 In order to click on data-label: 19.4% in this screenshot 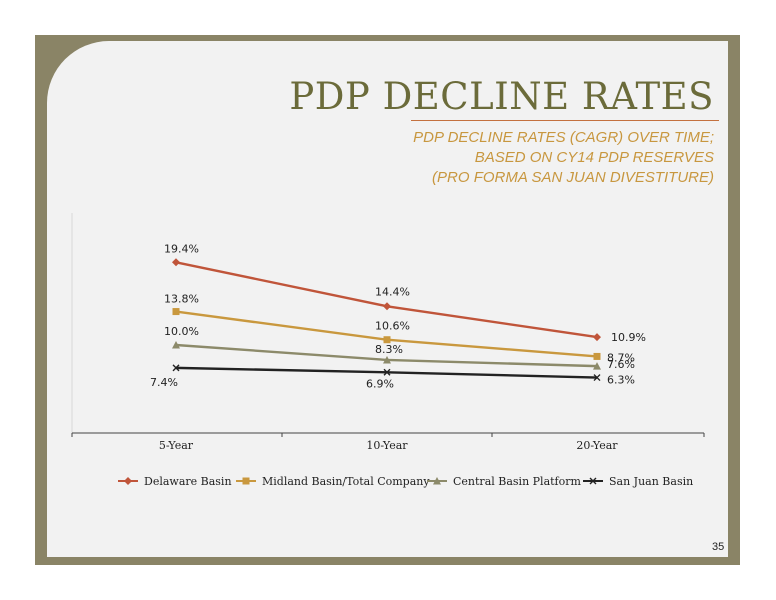, I will do `click(181, 248)`.